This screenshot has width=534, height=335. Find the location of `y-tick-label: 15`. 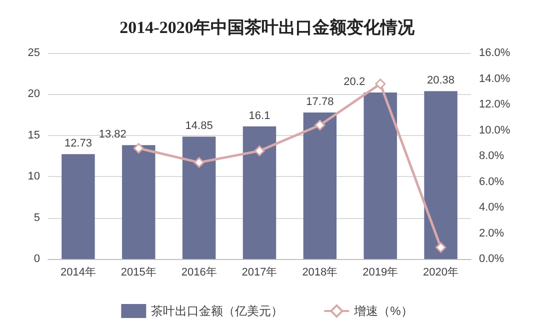

y-tick-label: 15 is located at coordinates (34, 135).